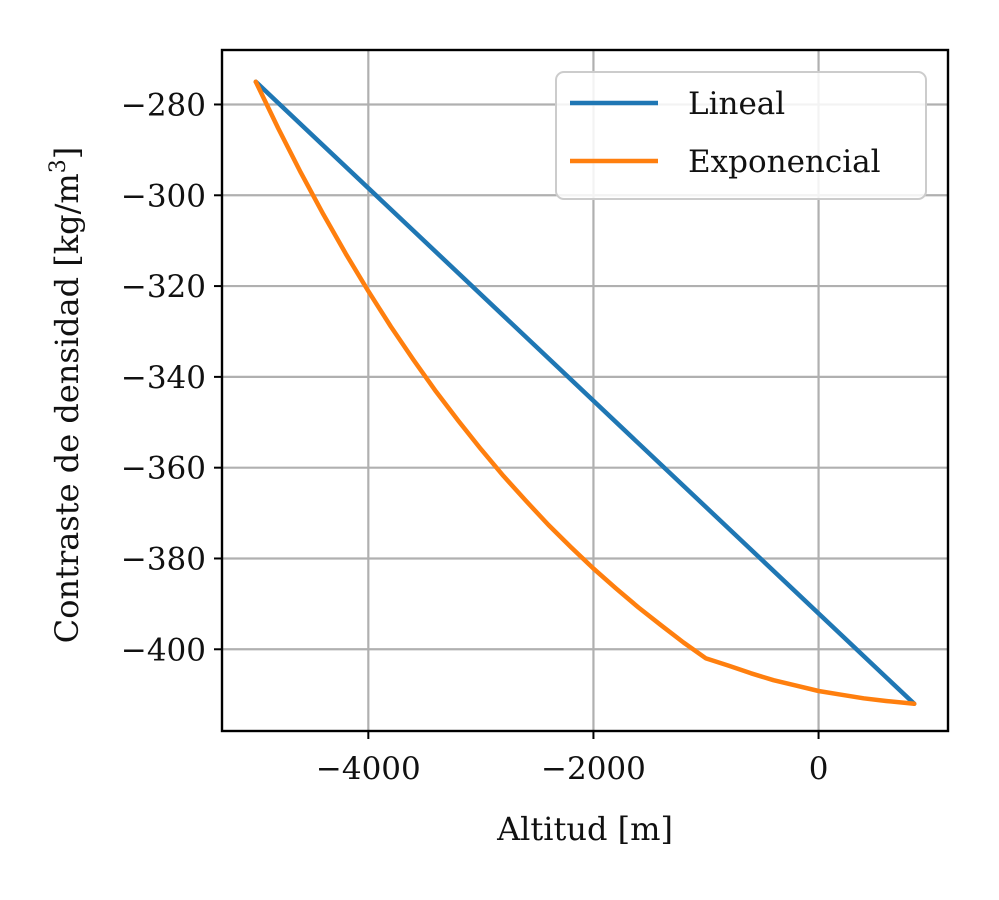 This screenshot has width=999, height=900. Describe the element at coordinates (163, 105) in the screenshot. I see `y-tick-label: −280` at that location.